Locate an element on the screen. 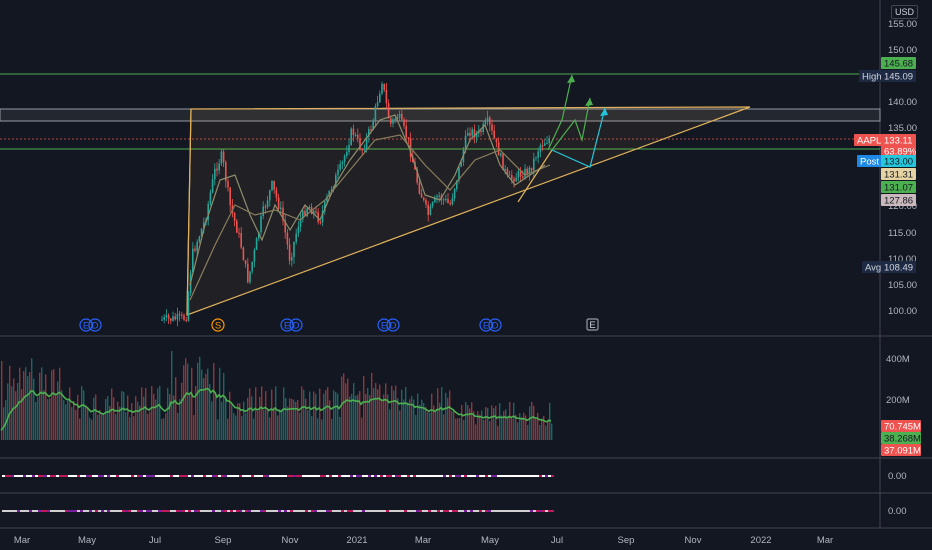  post-label-box is located at coordinates (869, 161).